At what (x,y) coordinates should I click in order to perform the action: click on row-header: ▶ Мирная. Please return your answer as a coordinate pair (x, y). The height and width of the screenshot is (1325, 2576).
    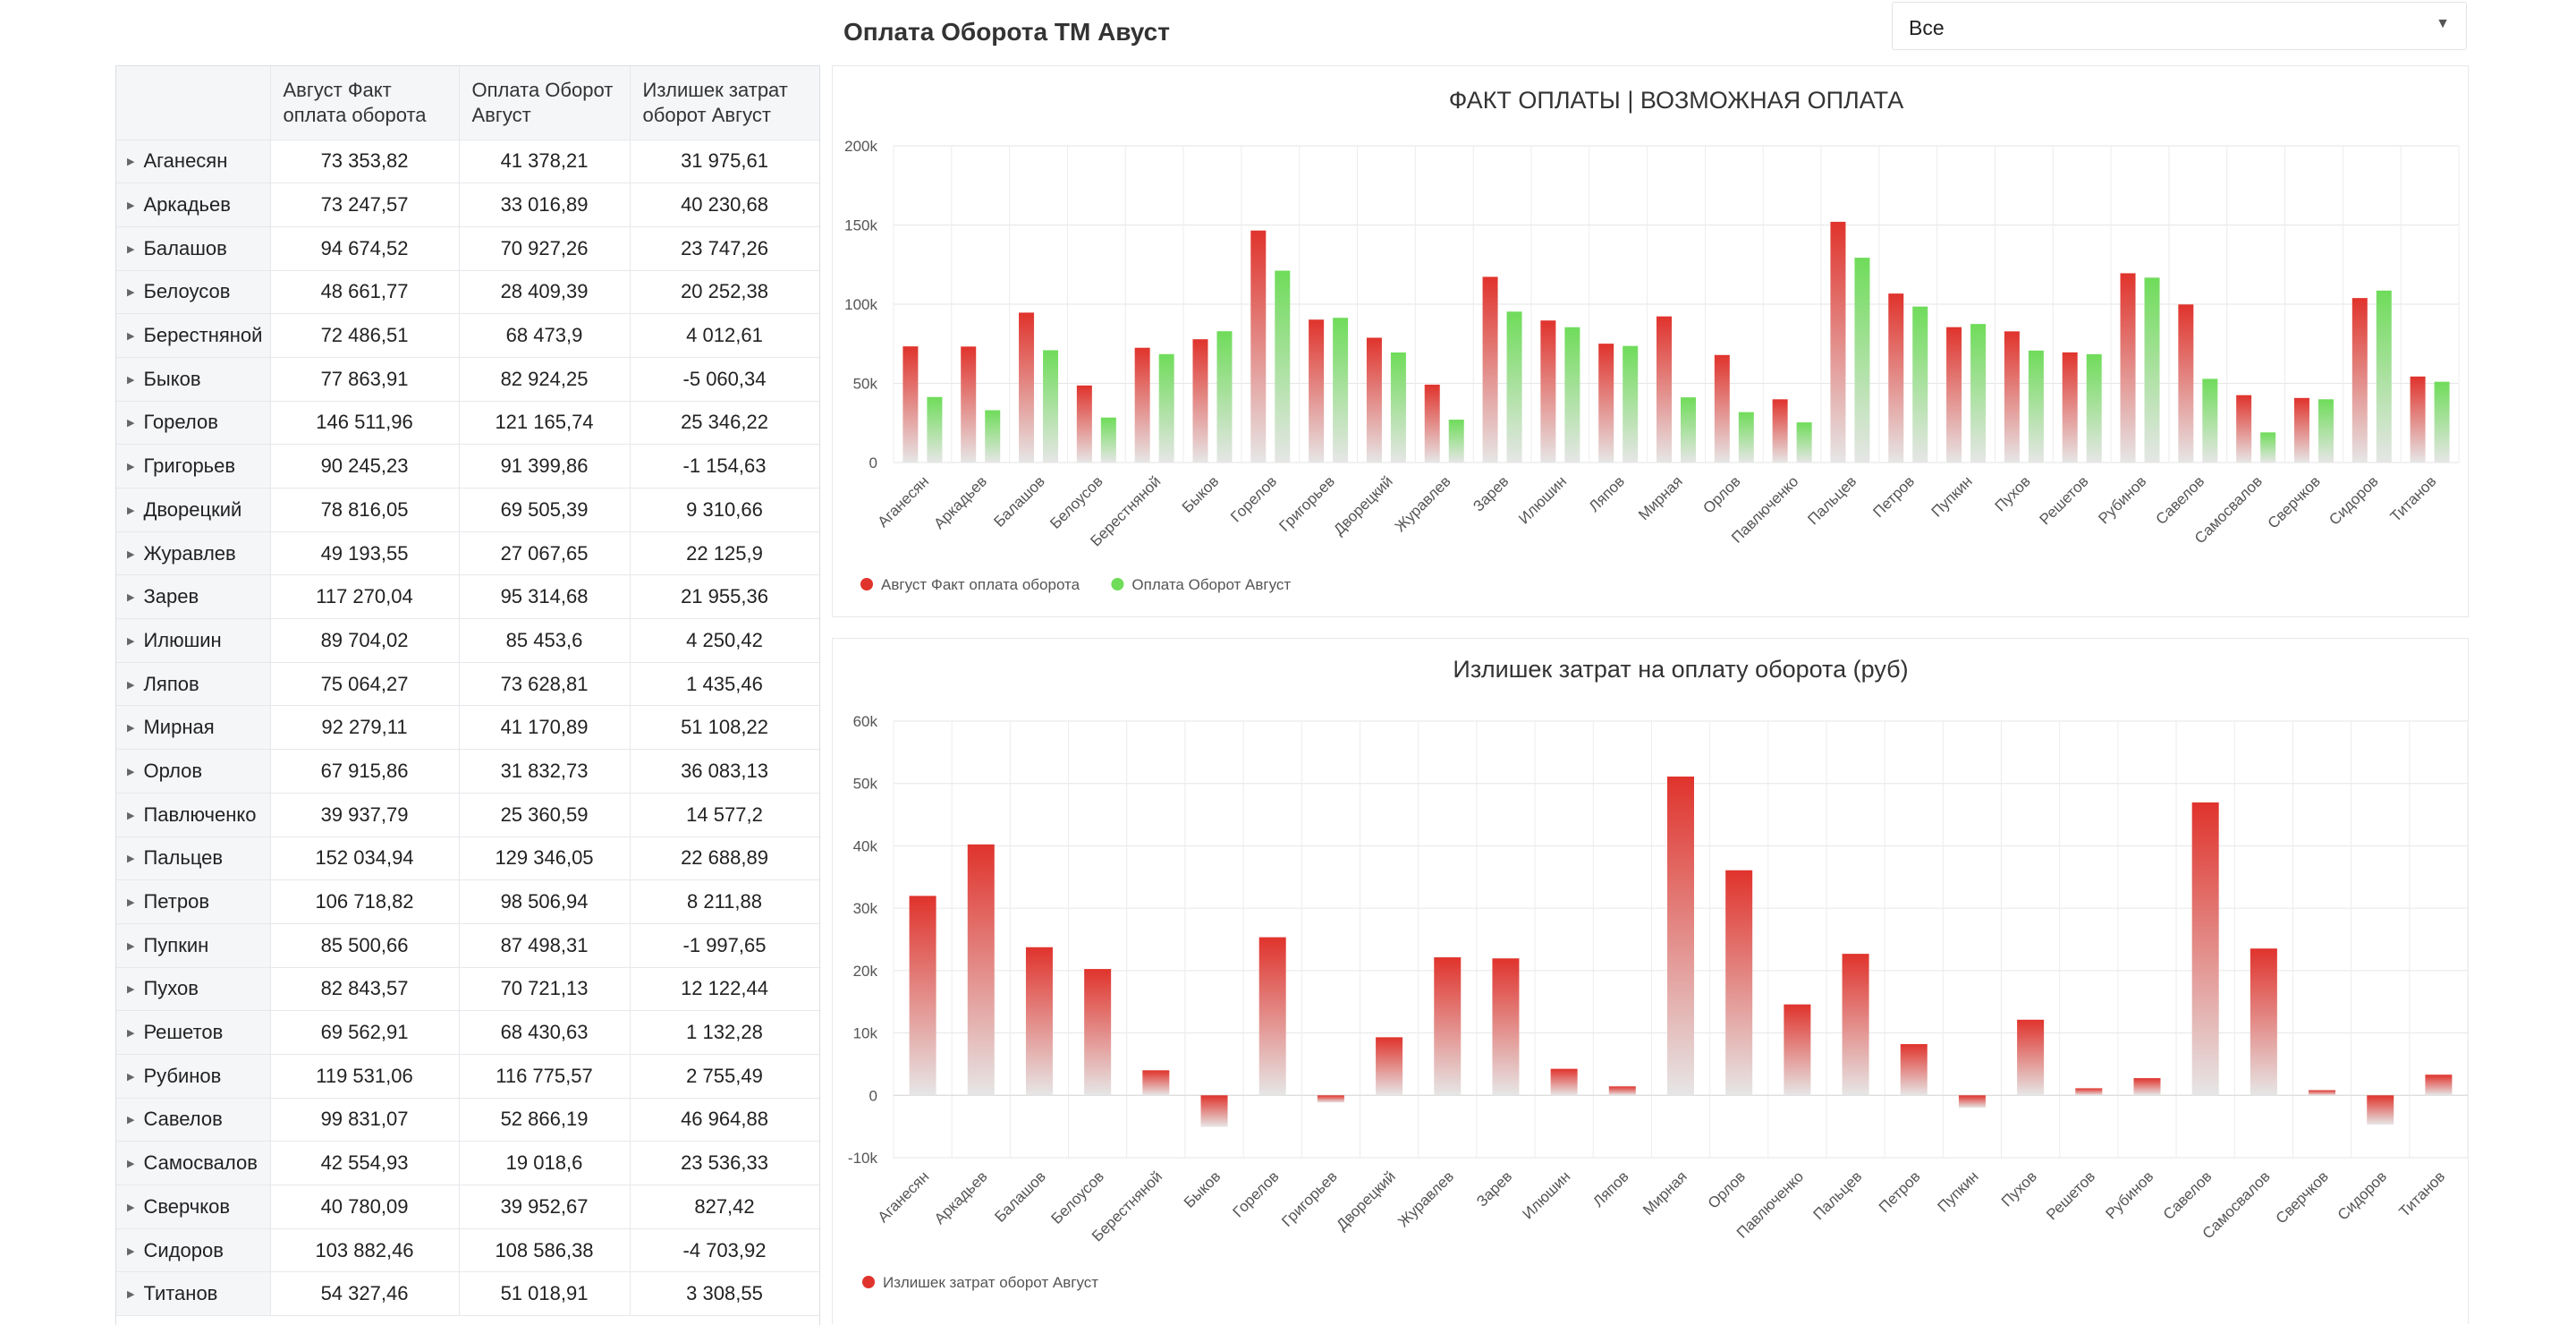
    Looking at the image, I should click on (193, 728).